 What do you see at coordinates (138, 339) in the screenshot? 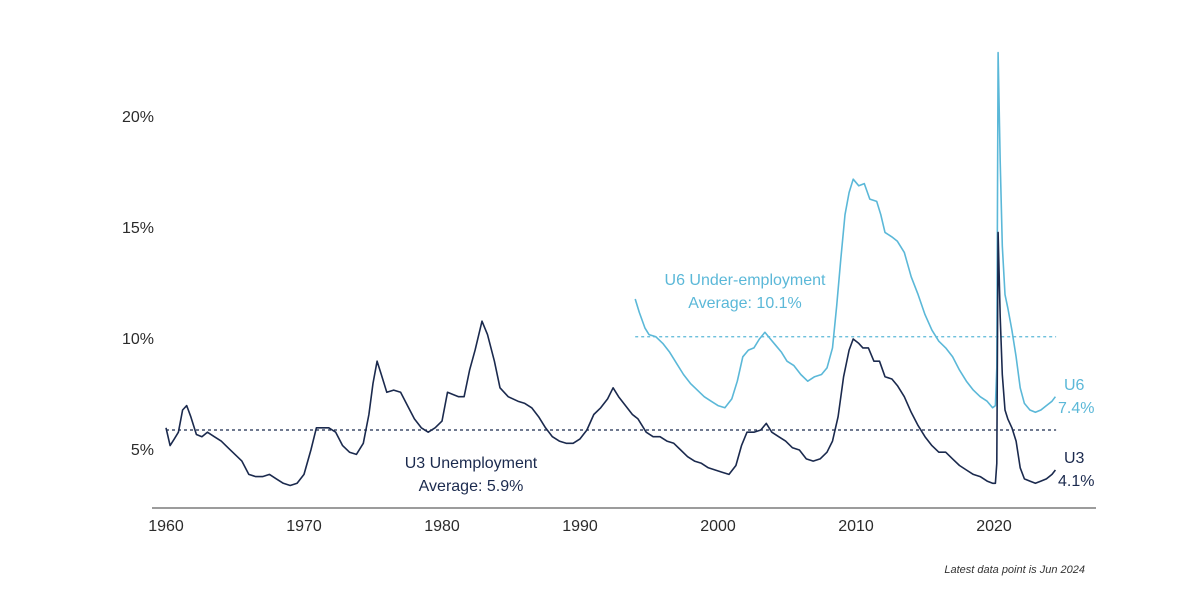
I see `y-tick-label: 10%` at bounding box center [138, 339].